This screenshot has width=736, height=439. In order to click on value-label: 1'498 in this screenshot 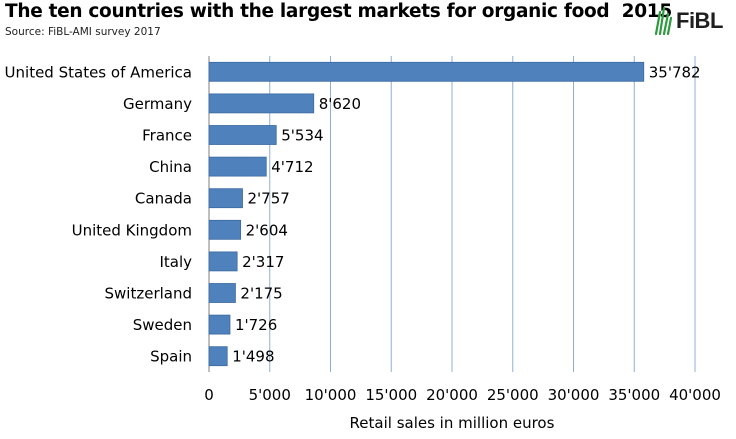, I will do `click(253, 357)`.